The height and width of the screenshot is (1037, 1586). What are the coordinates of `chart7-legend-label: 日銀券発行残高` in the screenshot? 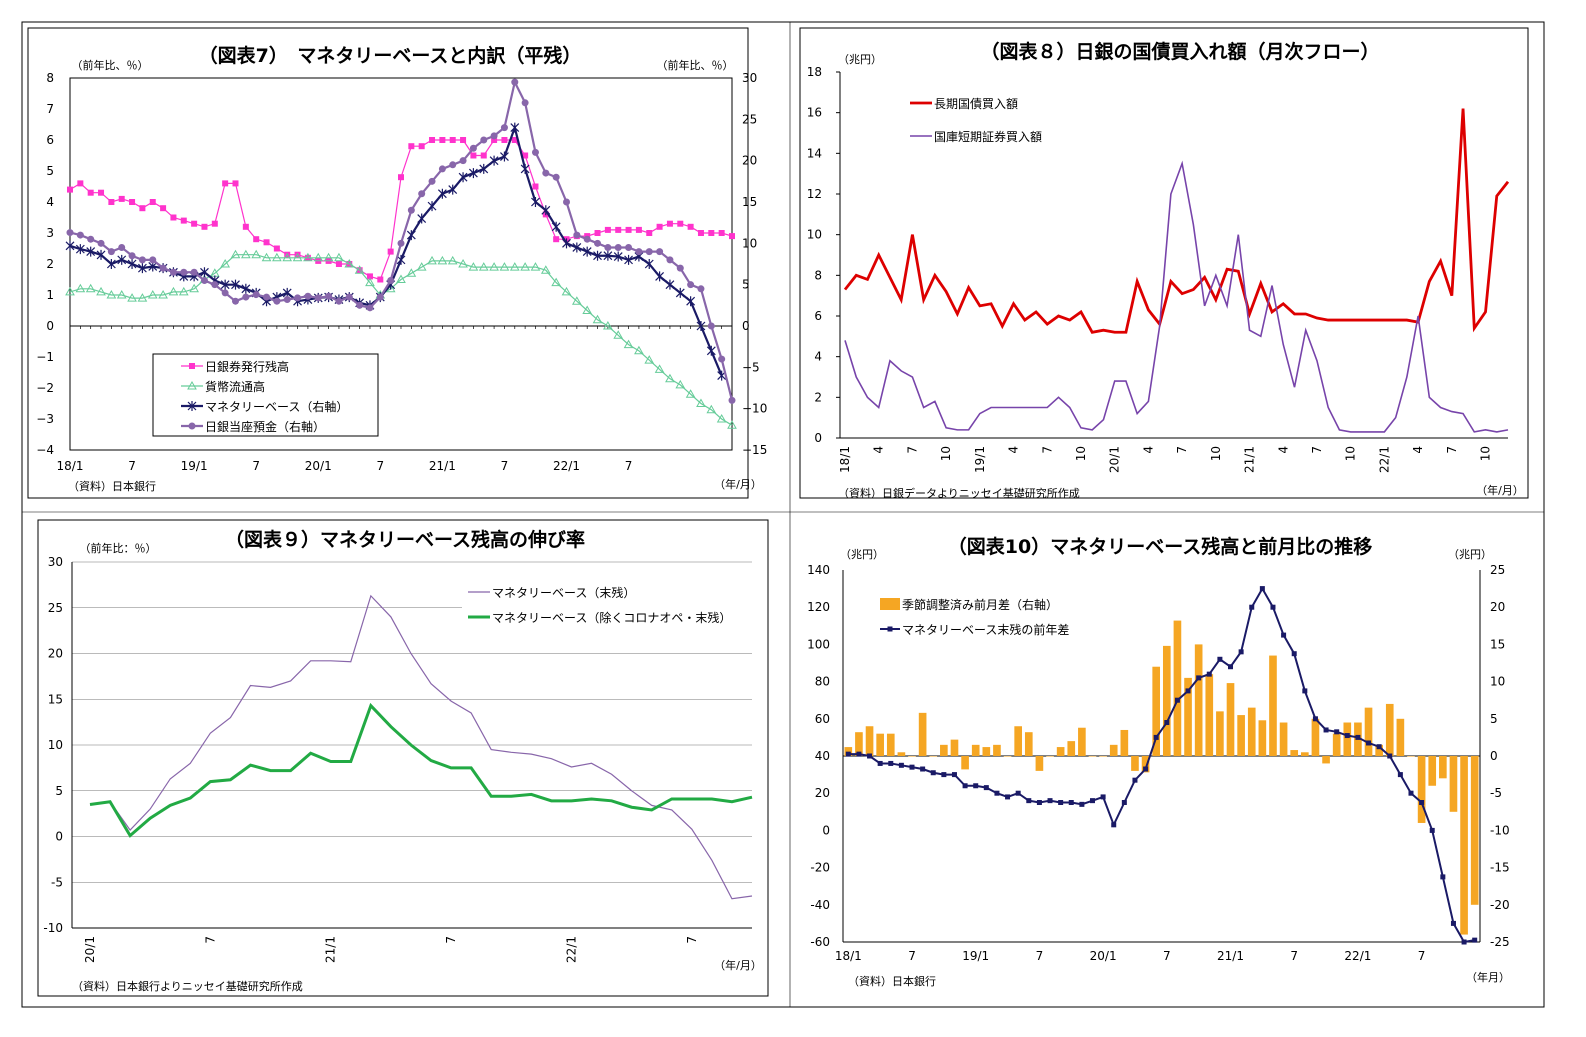 It's located at (247, 366).